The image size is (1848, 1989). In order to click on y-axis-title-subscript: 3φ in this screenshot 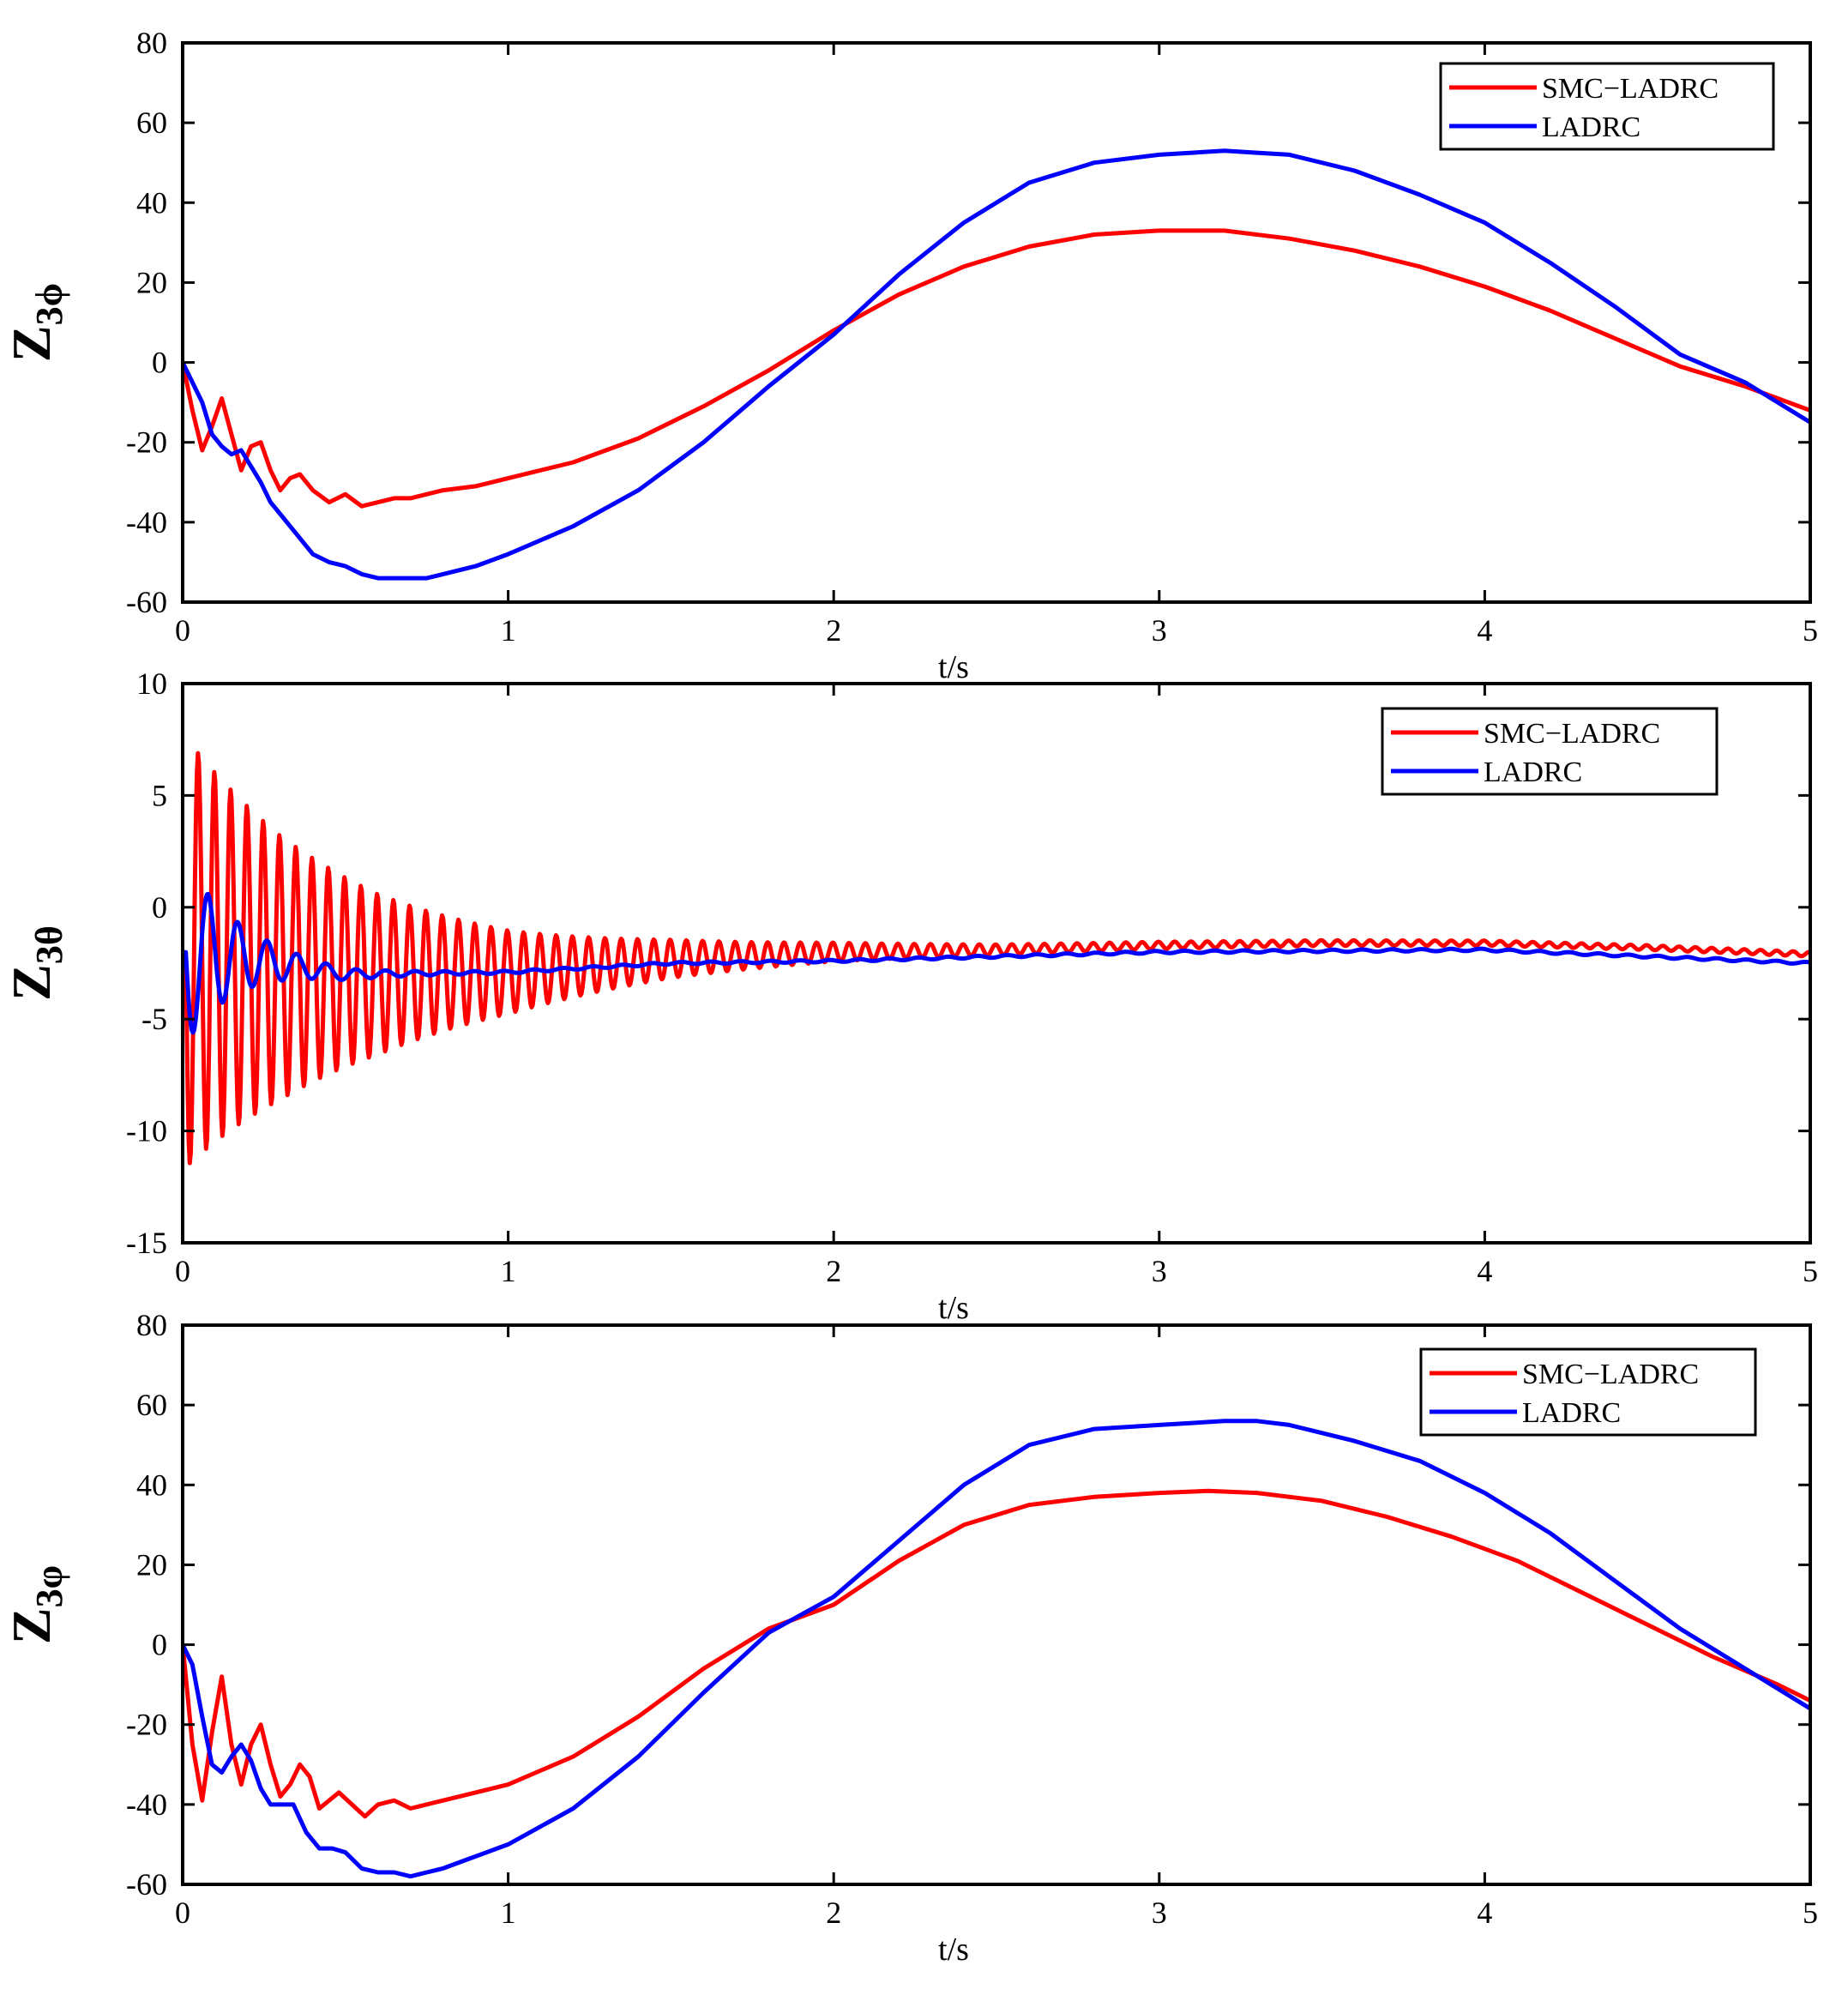, I will do `click(49, 1586)`.